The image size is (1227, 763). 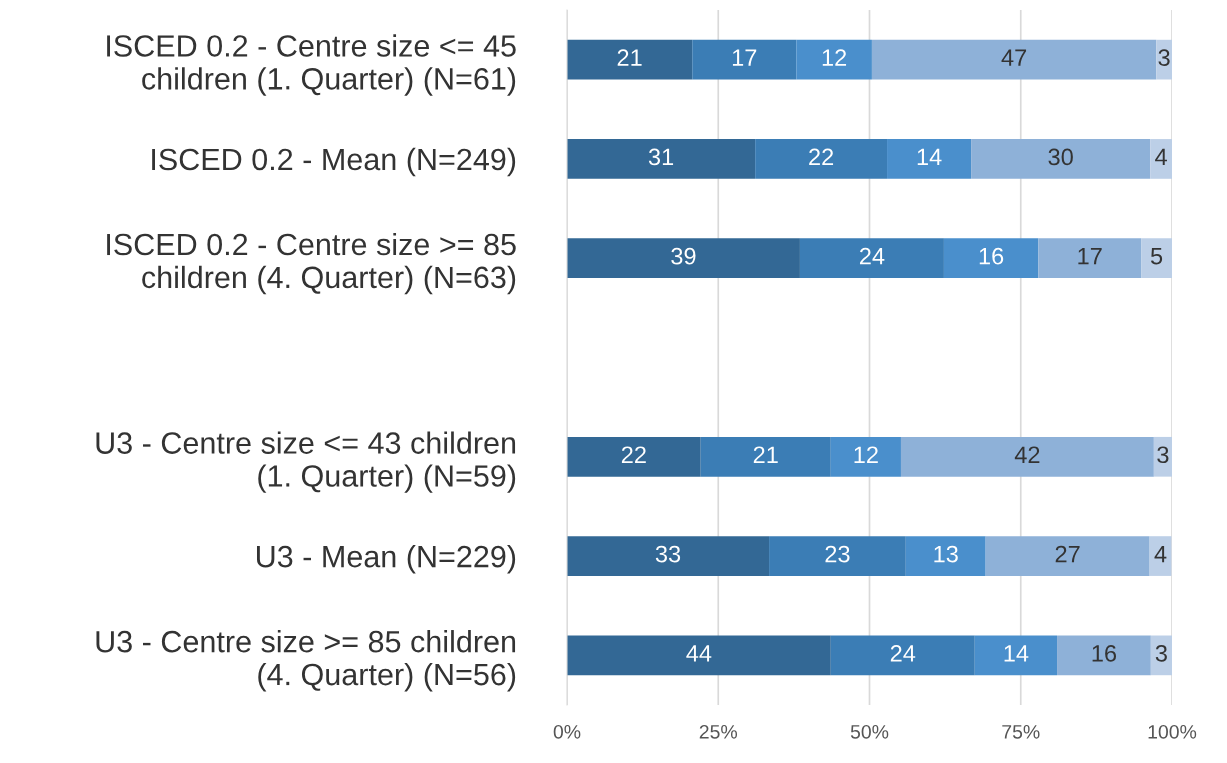 I want to click on data-label: 33, so click(x=668, y=554).